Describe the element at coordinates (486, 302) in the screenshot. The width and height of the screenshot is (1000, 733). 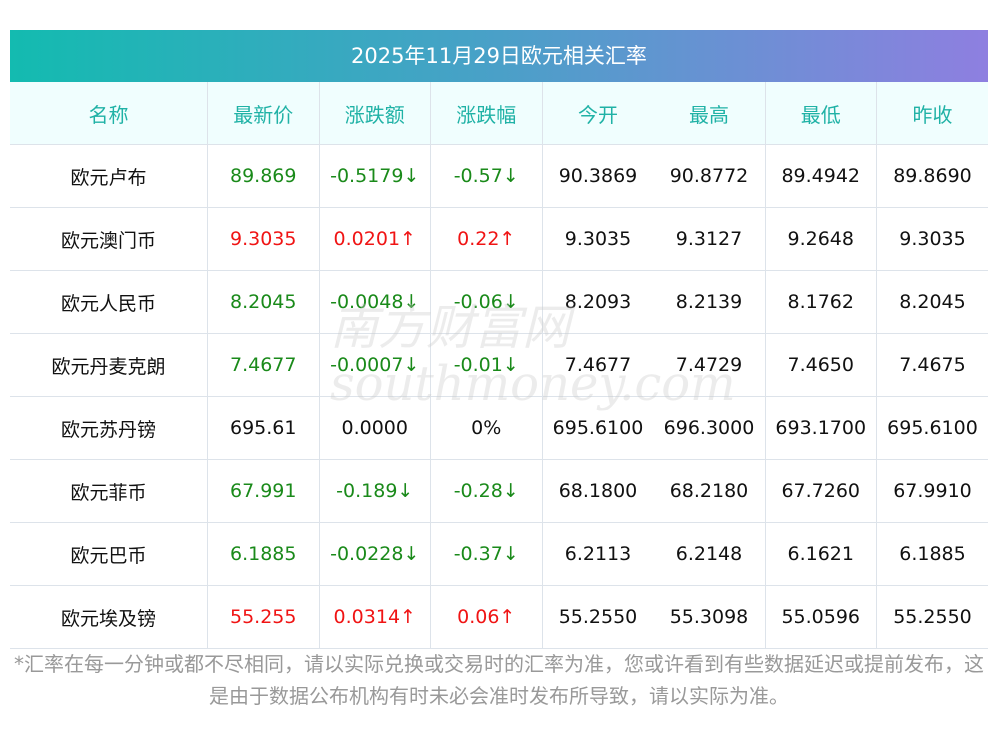
I see `cell-pct: -0.06↓` at that location.